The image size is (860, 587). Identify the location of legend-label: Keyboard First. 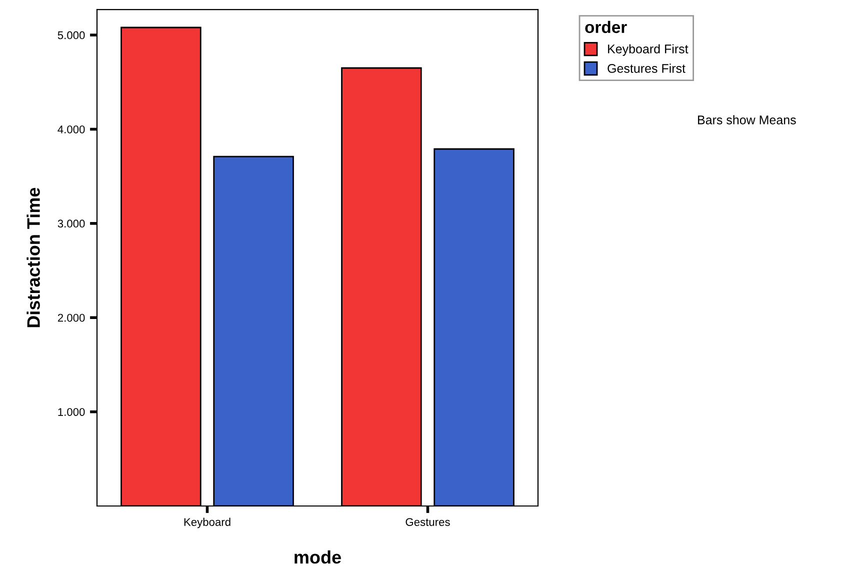
(648, 50).